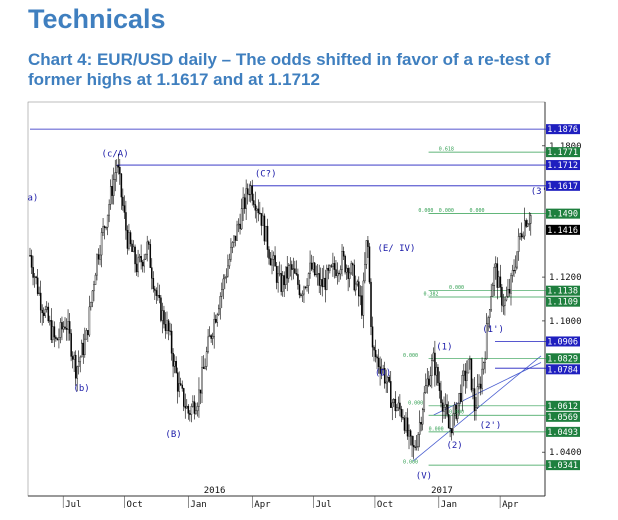 The width and height of the screenshot is (618, 520). I want to click on price-badge-label: 1.0569, so click(562, 418).